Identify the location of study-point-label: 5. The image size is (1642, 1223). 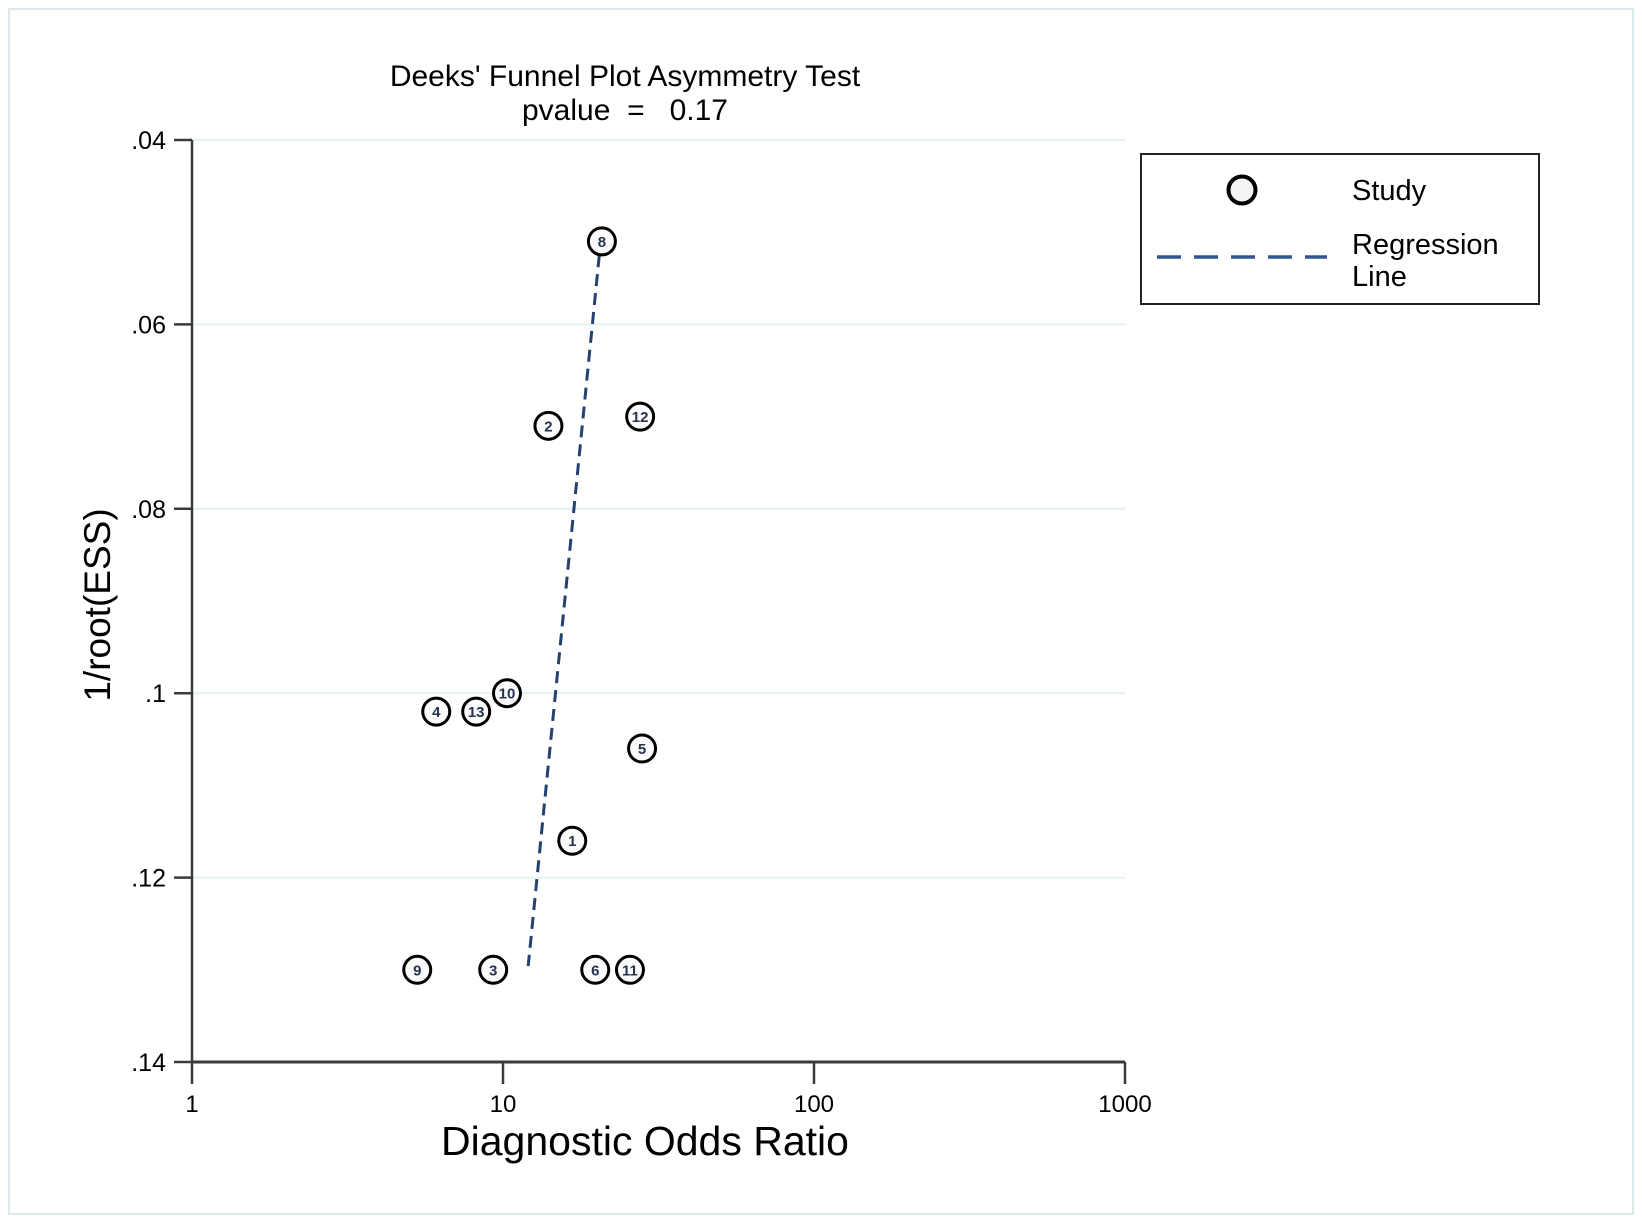
(642, 749).